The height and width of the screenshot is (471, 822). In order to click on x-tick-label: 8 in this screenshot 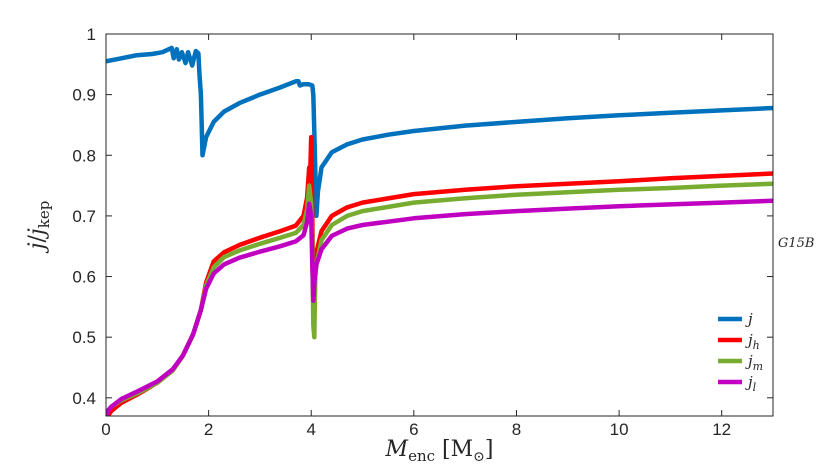, I will do `click(516, 429)`.